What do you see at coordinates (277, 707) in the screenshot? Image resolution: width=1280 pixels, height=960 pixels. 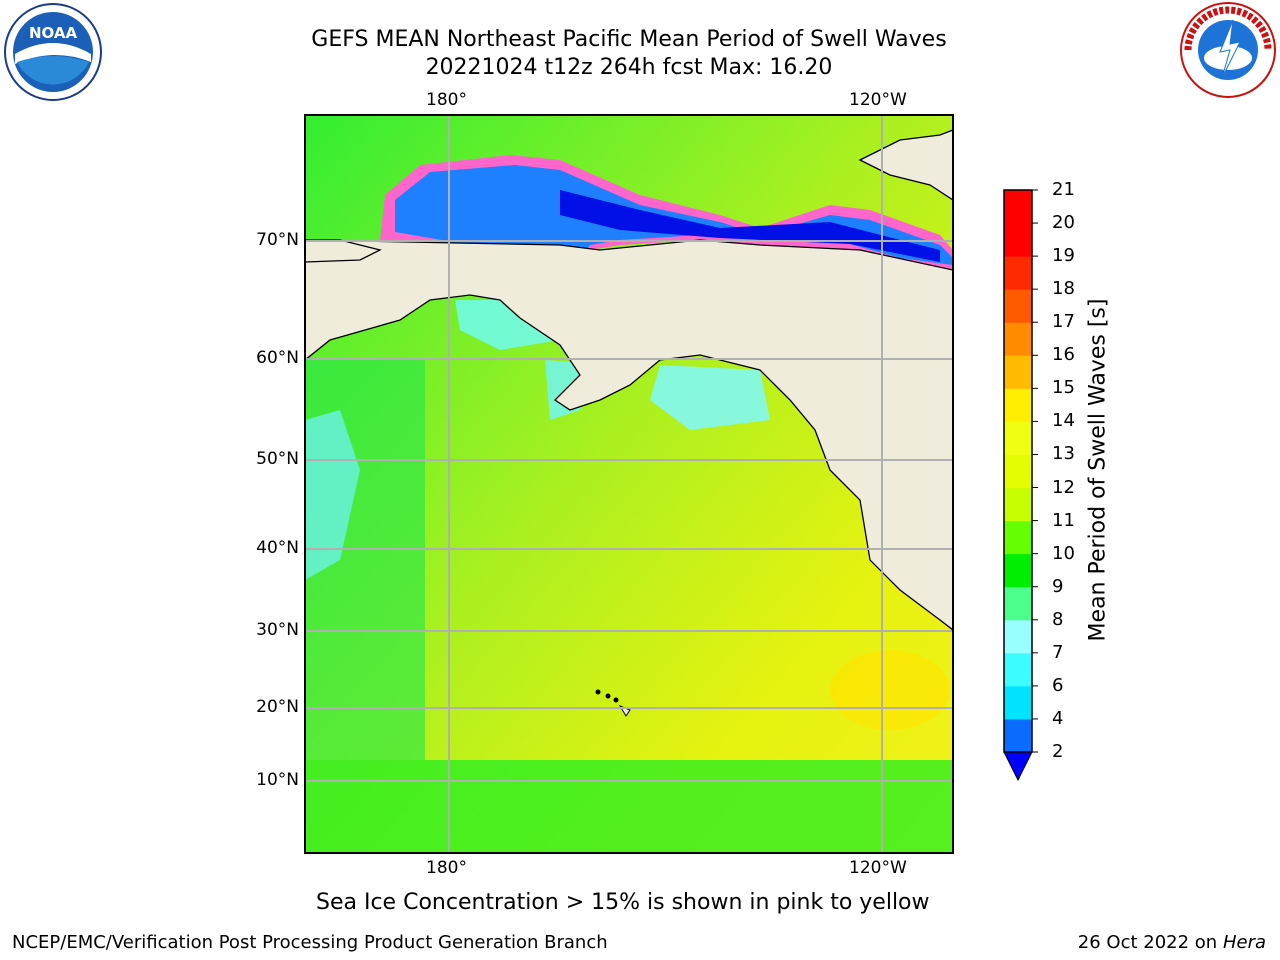 I see `lat-label-20n: 20°N` at bounding box center [277, 707].